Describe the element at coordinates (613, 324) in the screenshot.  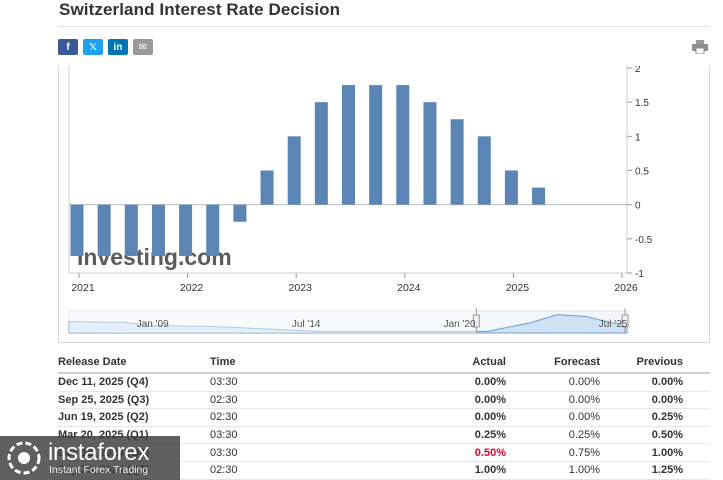
I see `navigator-label: Jul '25` at that location.